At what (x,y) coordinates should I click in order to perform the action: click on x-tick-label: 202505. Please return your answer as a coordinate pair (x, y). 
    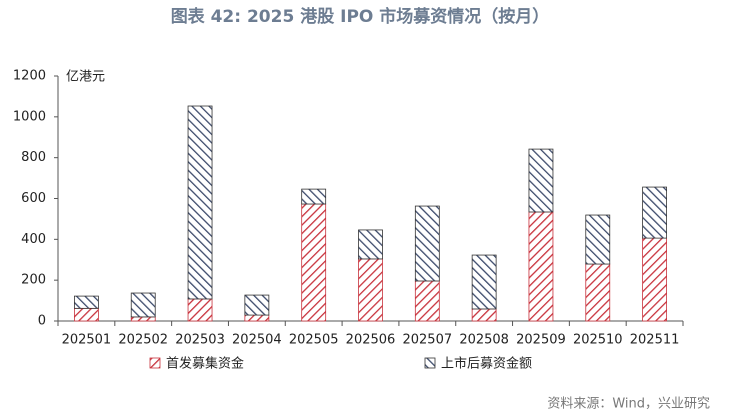
    Looking at the image, I should click on (314, 340).